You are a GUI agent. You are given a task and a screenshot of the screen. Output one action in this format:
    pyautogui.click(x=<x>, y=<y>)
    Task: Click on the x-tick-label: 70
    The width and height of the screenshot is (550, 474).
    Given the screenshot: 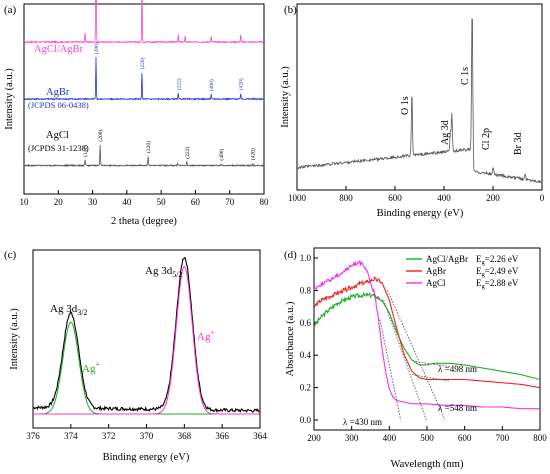 What is the action you would take?
    pyautogui.click(x=230, y=202)
    